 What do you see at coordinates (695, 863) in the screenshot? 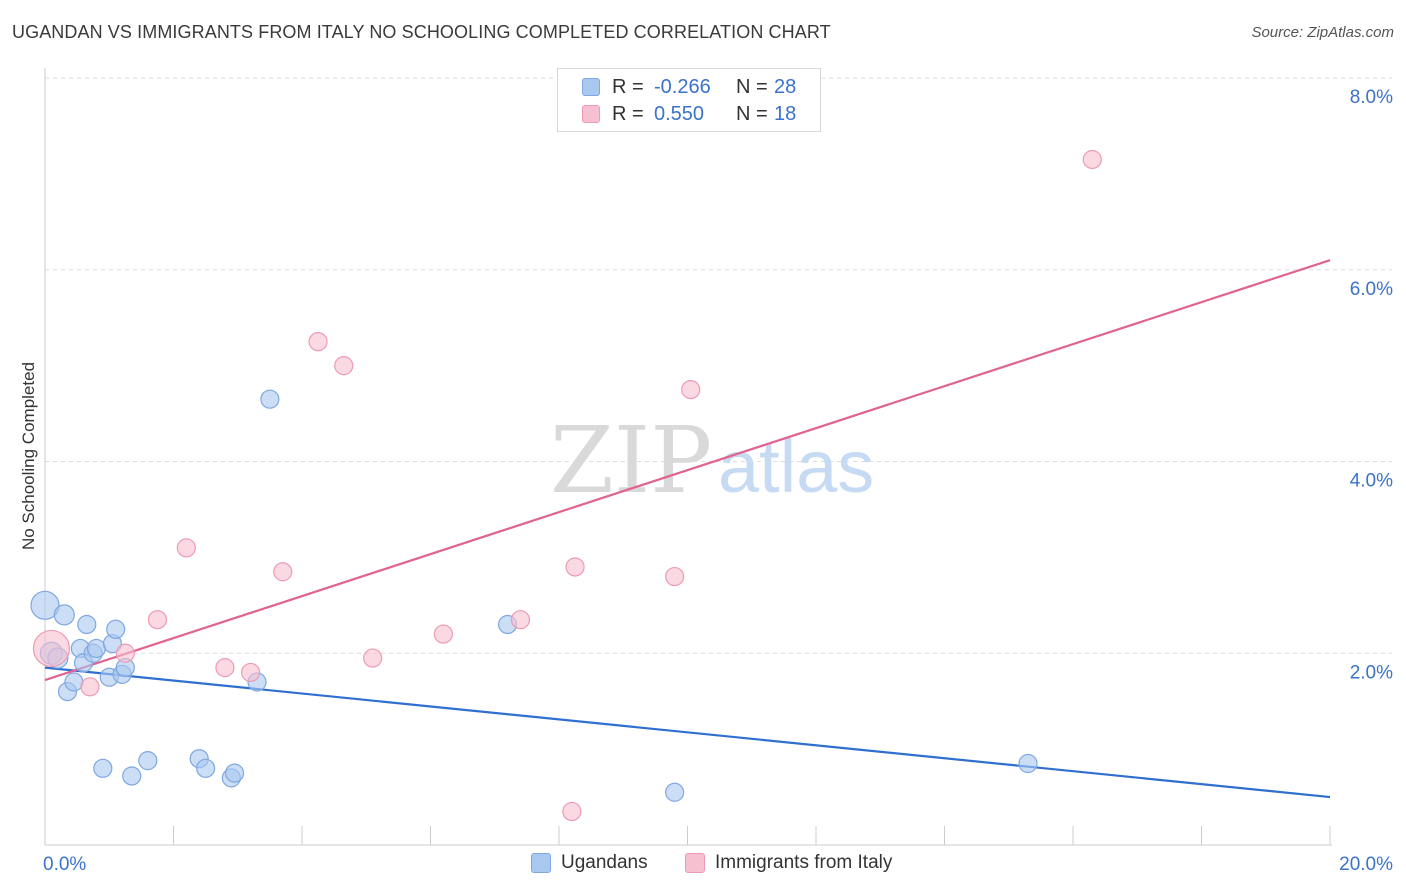
I see `bottom-legend-swatch-italy` at bounding box center [695, 863].